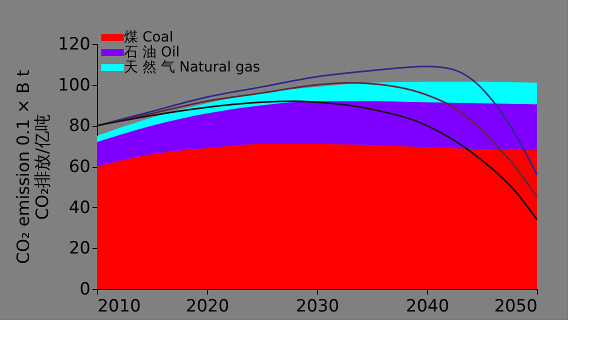  What do you see at coordinates (74, 85) in the screenshot?
I see `y-tick-label: 100` at bounding box center [74, 85].